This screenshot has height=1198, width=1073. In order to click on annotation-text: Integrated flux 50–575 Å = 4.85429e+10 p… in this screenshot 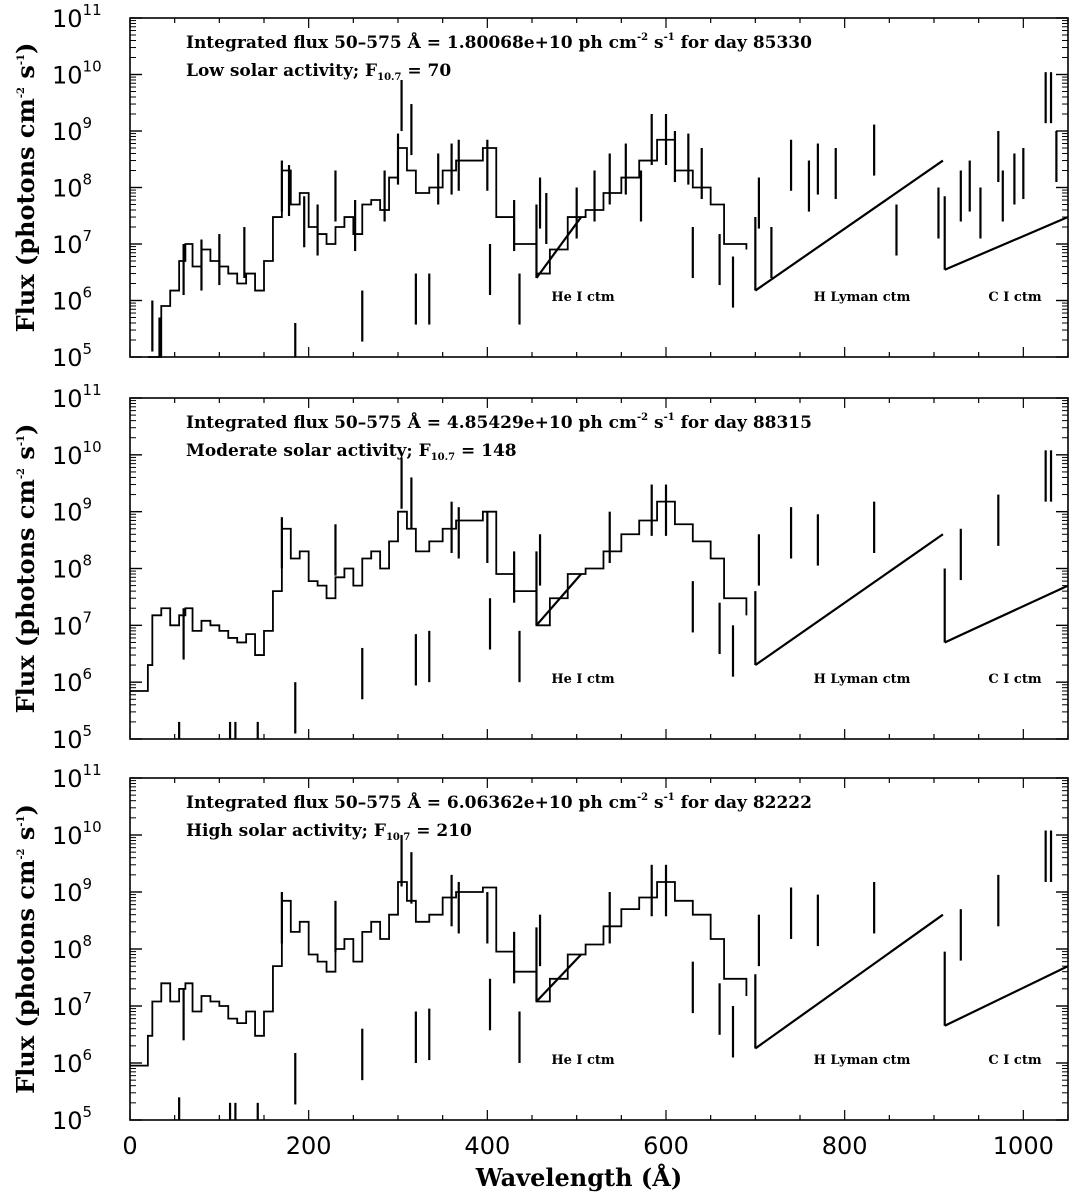, I will do `click(411, 422)`.